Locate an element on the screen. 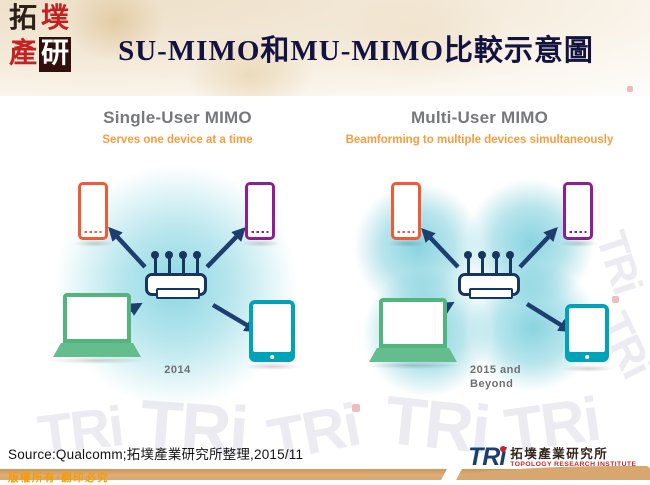 This screenshot has width=650, height=485. tri-logotype: TRi is located at coordinates (487, 457).